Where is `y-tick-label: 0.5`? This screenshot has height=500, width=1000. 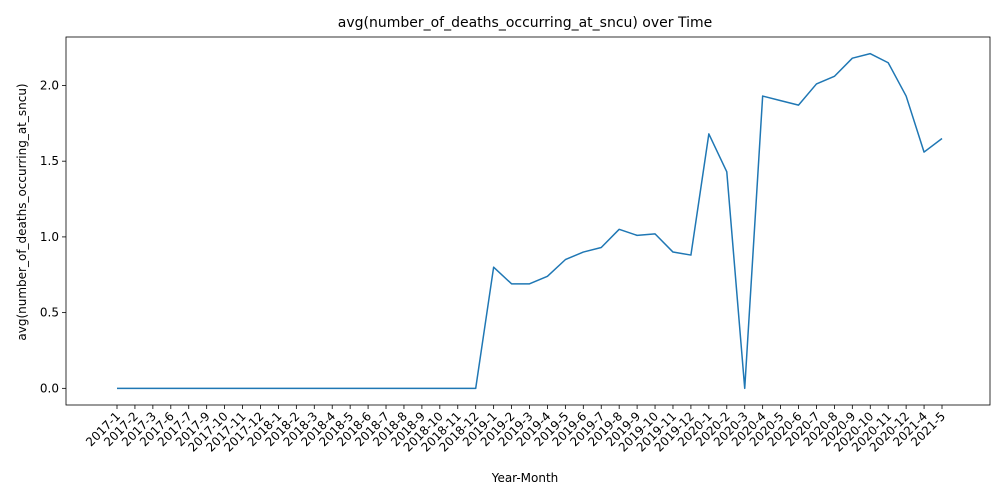 y-tick-label: 0.5 is located at coordinates (49, 313).